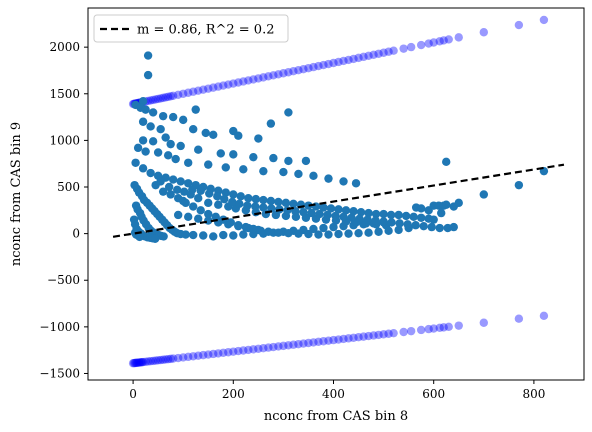 The width and height of the screenshot is (592, 432). Describe the element at coordinates (76, 234) in the screenshot. I see `y-tick-label: 0` at that location.